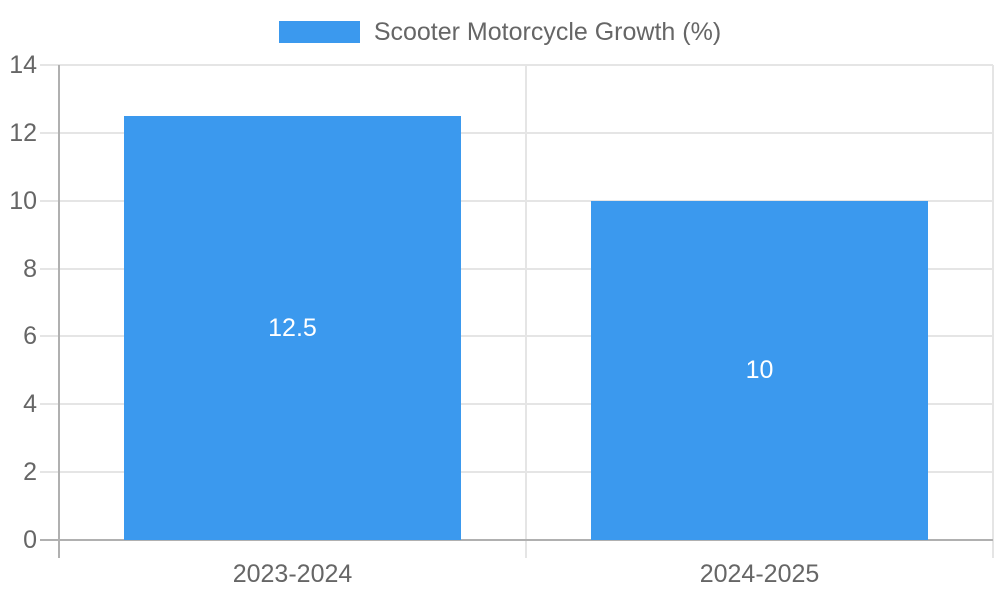 The width and height of the screenshot is (1000, 600). I want to click on legend-item: Scooter Motorcycle Growth (%), so click(500, 32).